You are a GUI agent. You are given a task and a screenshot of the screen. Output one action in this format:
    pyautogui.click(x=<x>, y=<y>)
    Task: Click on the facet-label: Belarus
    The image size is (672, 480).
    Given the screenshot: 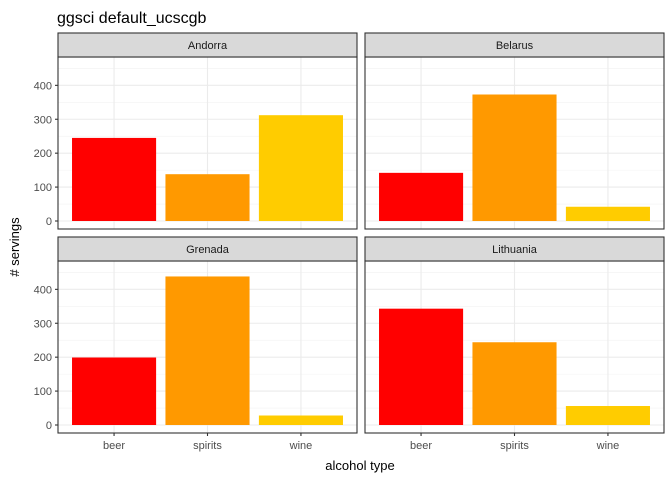 What is the action you would take?
    pyautogui.click(x=515, y=46)
    